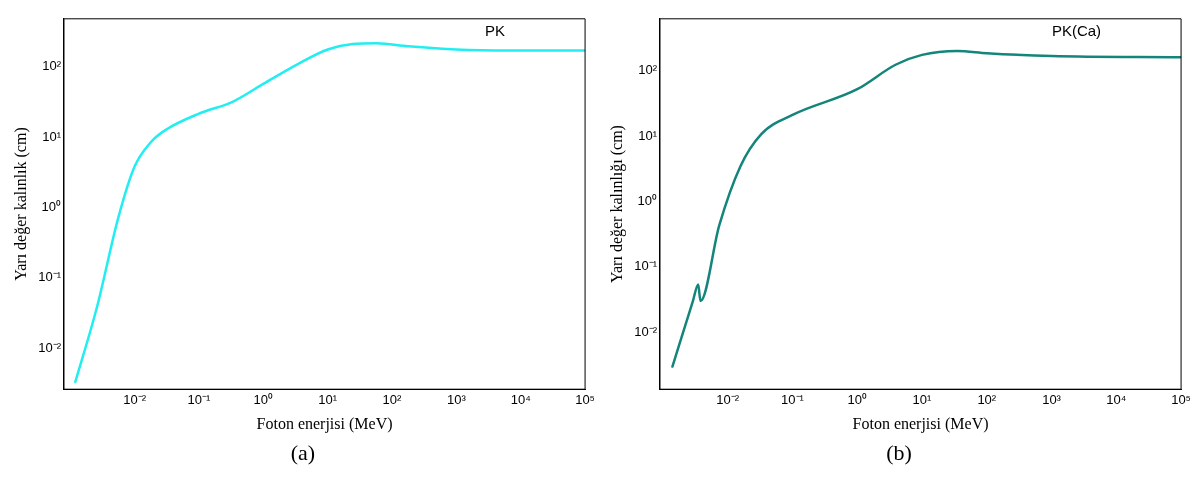 Image resolution: width=1202 pixels, height=482 pixels. Describe the element at coordinates (616, 204) in the screenshot. I see `y-axis-title: Yarı değer kalınlığı (cm)` at that location.